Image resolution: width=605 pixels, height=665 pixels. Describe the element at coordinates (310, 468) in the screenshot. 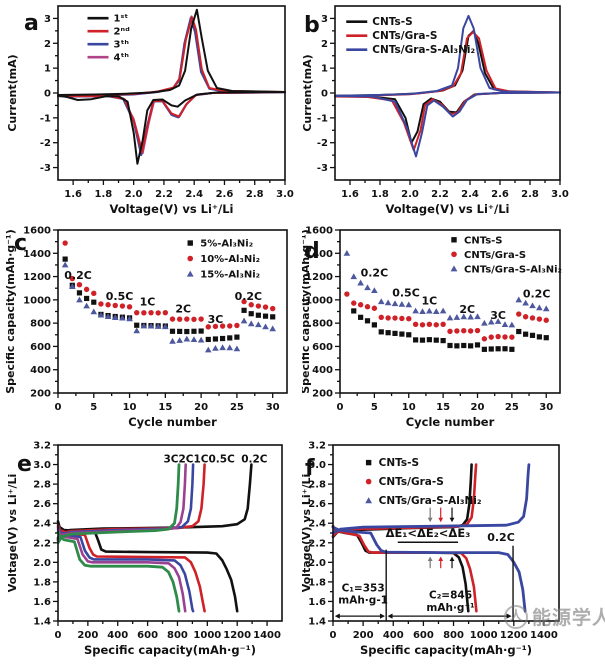

I see `svg-text: f` at that location.